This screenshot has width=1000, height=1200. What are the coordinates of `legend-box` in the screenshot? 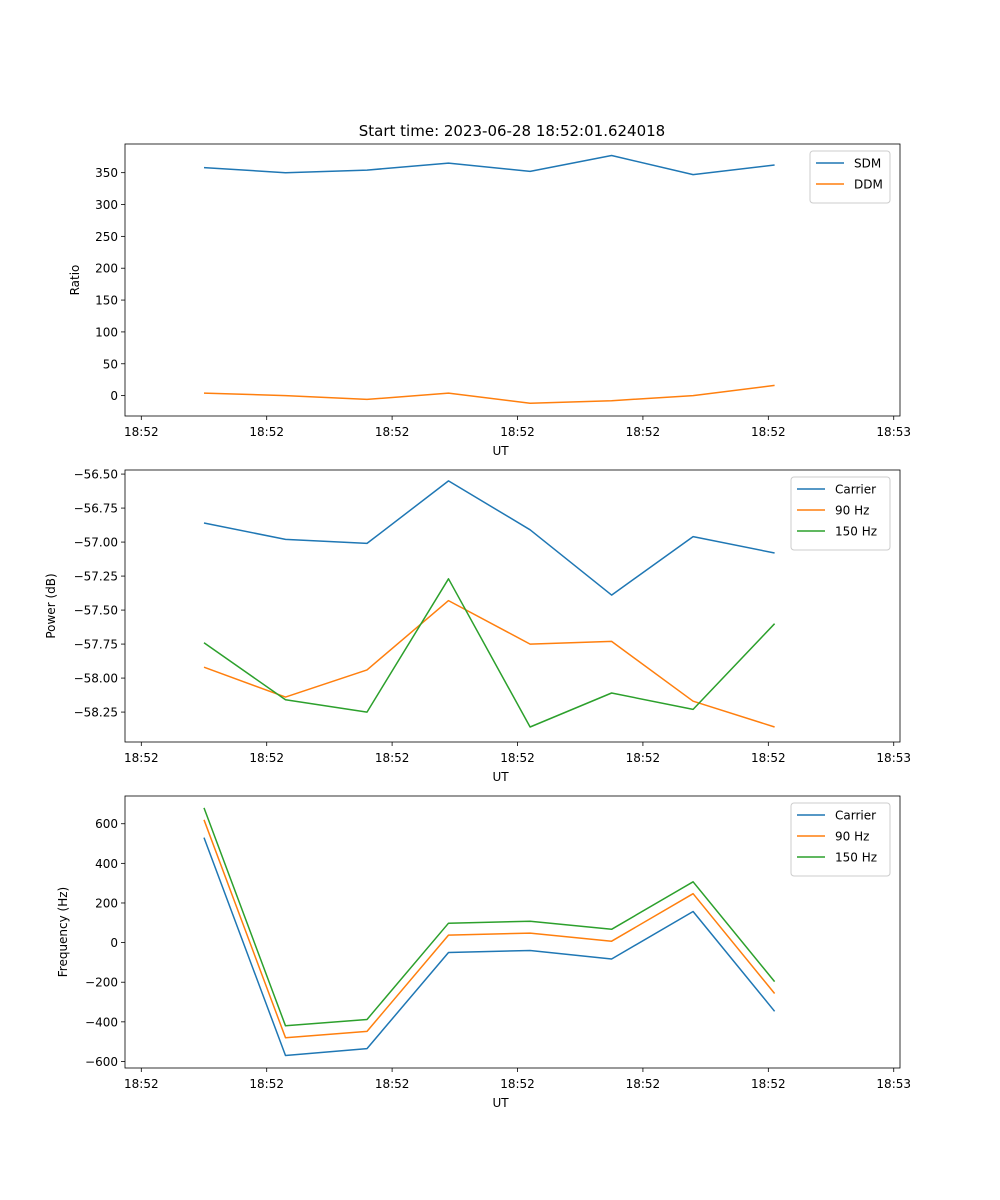 It's located at (850, 177).